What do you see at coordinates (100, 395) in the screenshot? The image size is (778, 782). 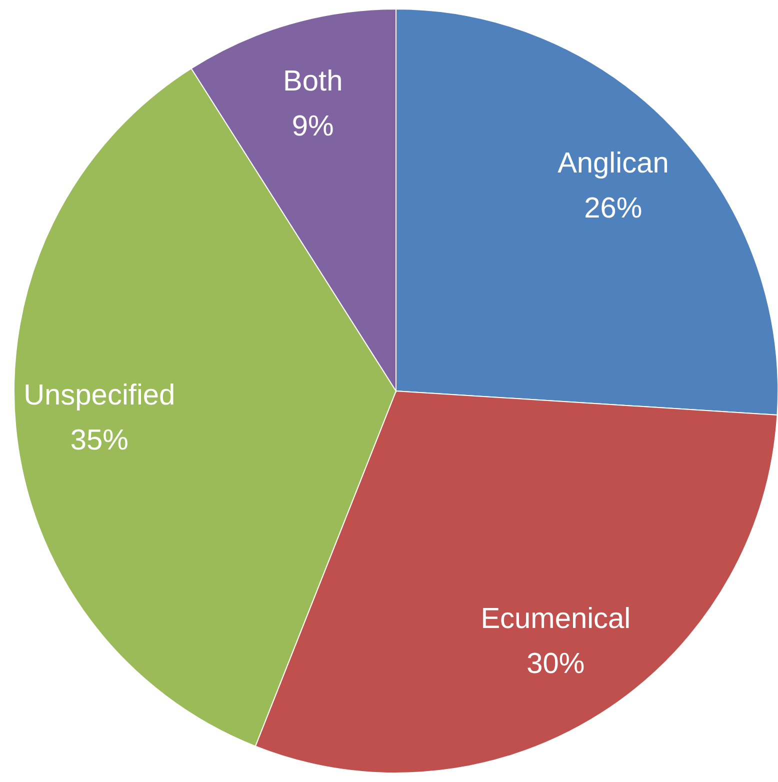 I see `slice-label: Unspecified` at bounding box center [100, 395].